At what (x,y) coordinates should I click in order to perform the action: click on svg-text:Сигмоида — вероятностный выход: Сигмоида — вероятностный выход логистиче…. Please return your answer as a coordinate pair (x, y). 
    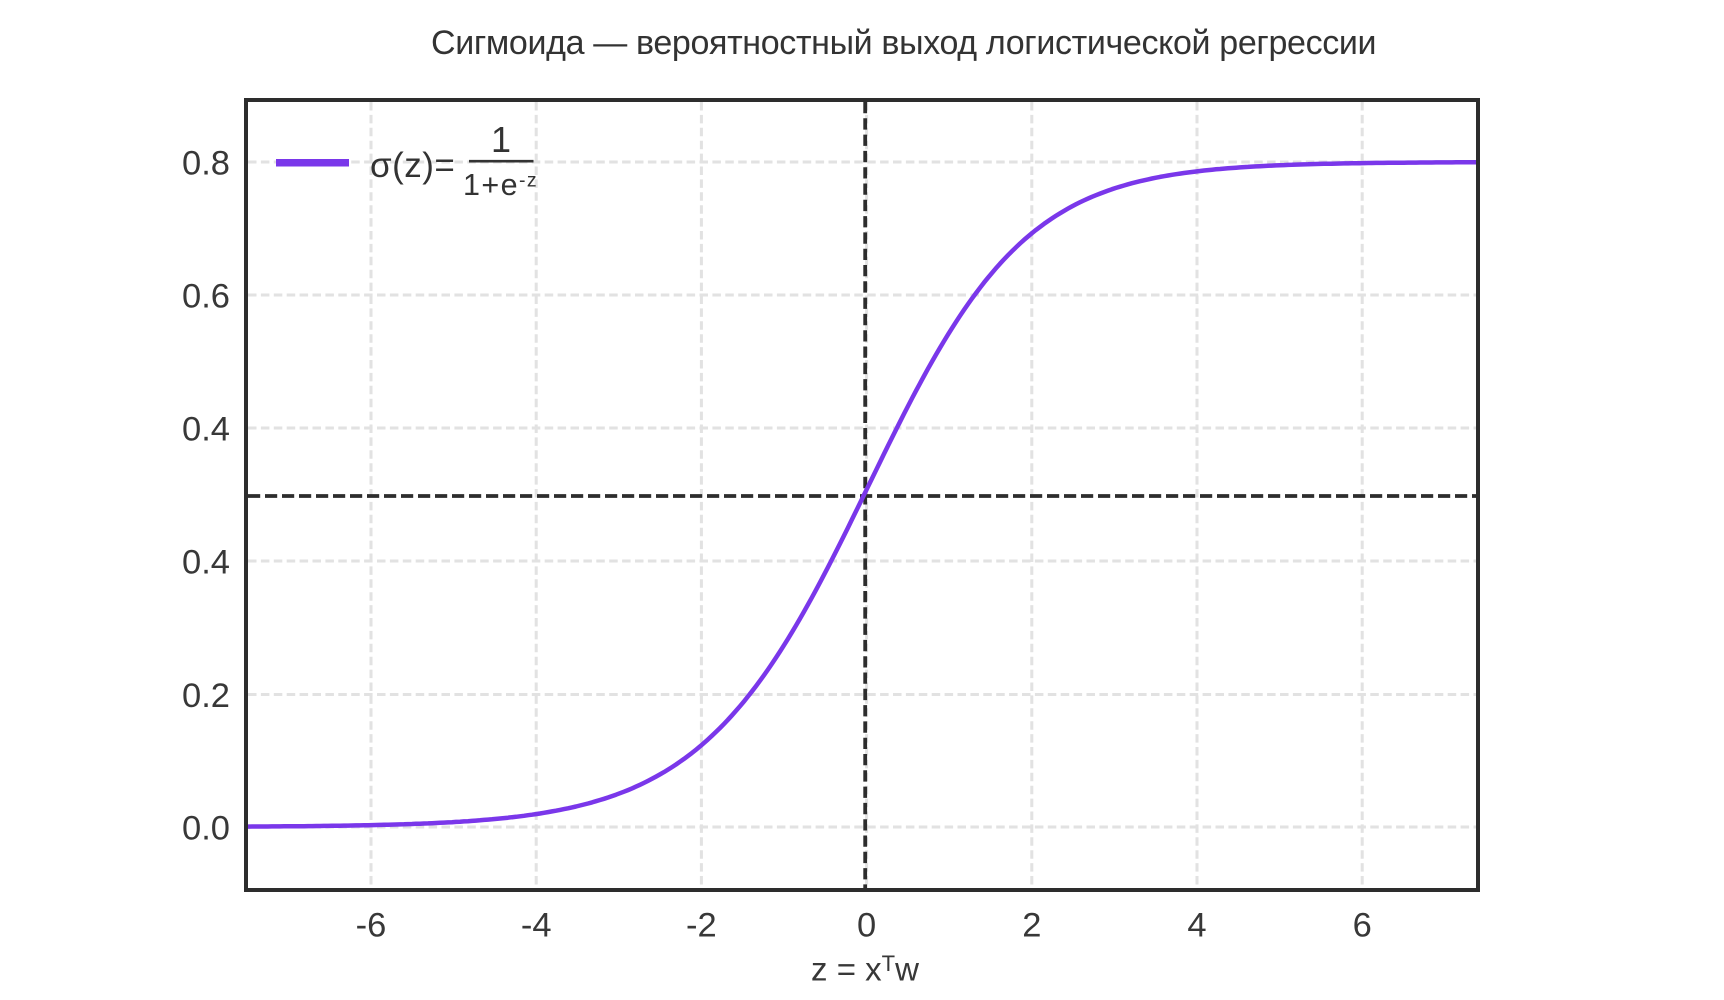
    Looking at the image, I should click on (903, 43).